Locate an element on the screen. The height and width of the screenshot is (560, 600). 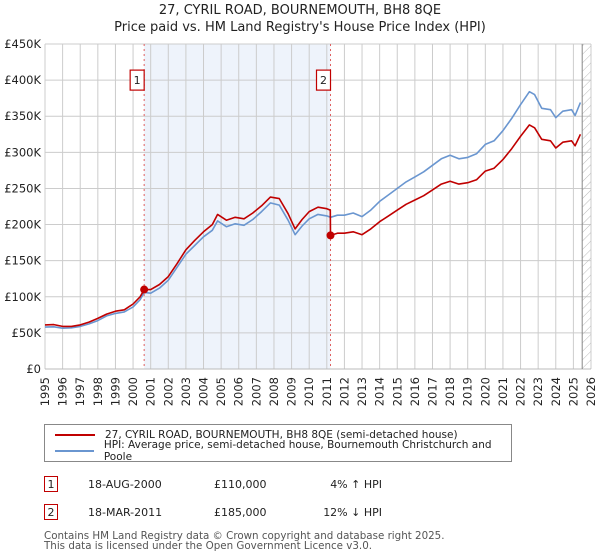
legend-swatch-property is located at coordinates (75, 435).